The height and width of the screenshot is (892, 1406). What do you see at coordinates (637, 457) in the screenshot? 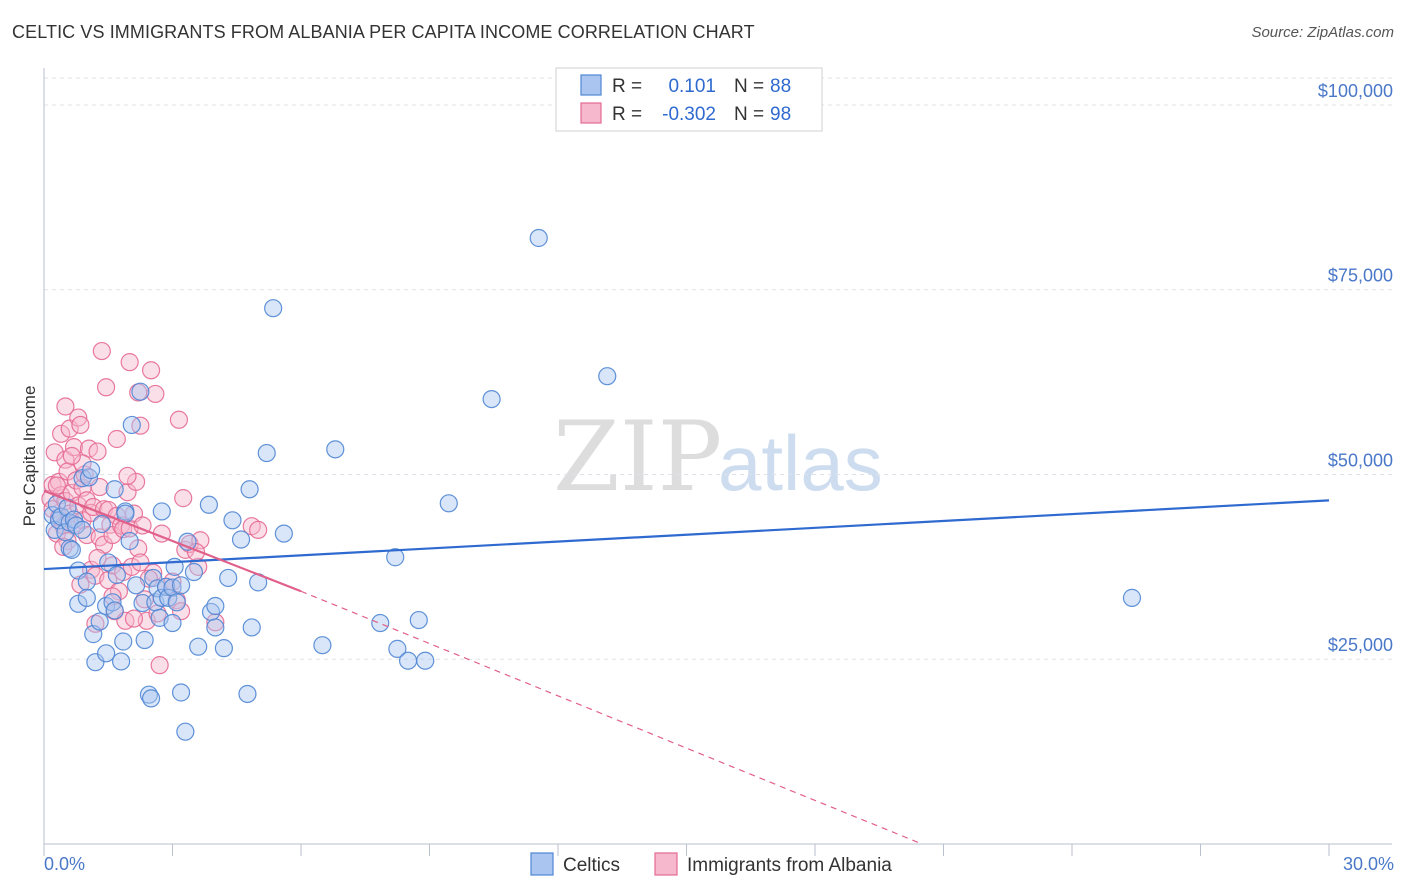
I see `watermark-zip: ZIP` at bounding box center [637, 457].